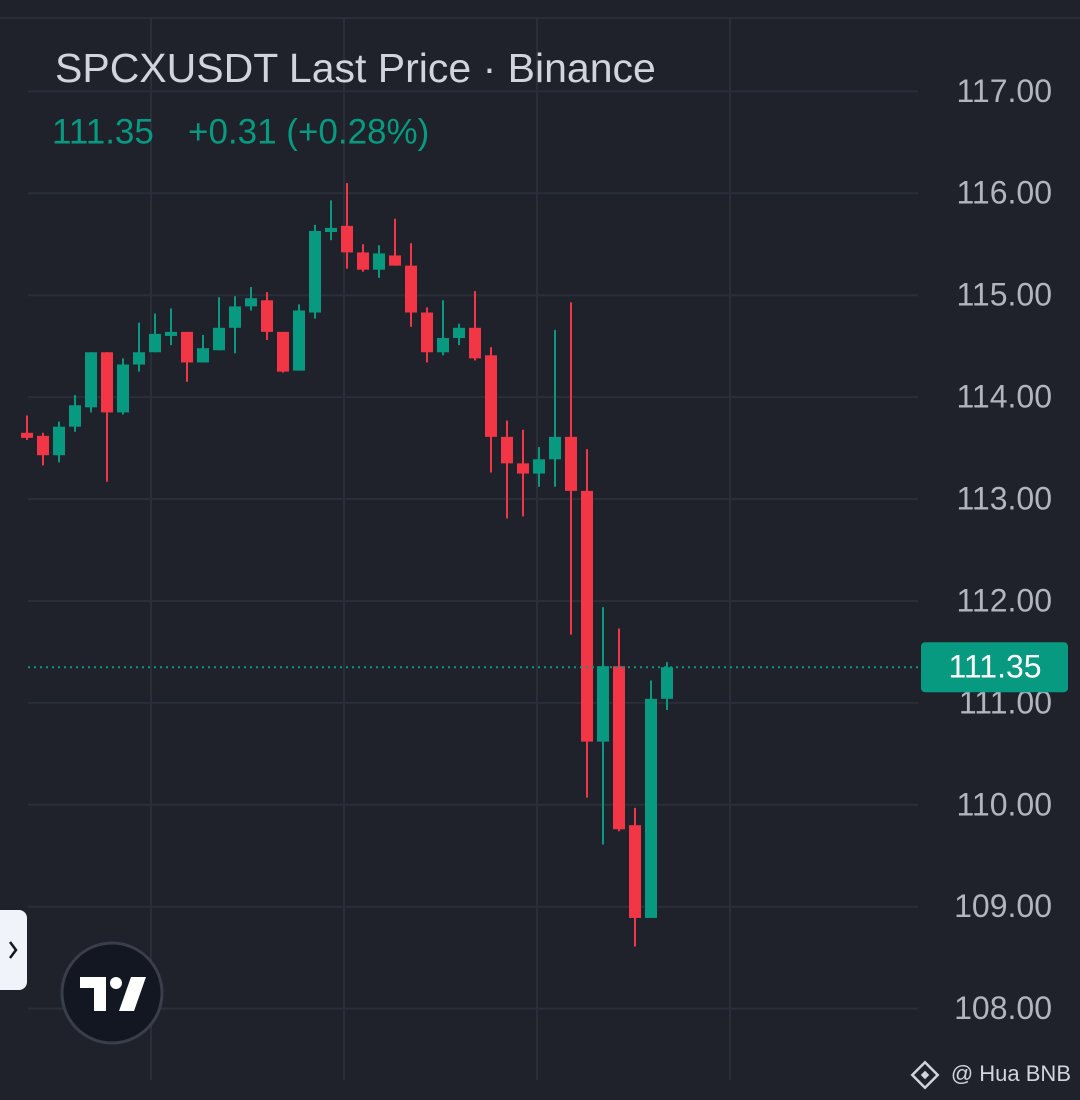  Describe the element at coordinates (1005, 295) in the screenshot. I see `y-tick-label: 115.00` at that location.